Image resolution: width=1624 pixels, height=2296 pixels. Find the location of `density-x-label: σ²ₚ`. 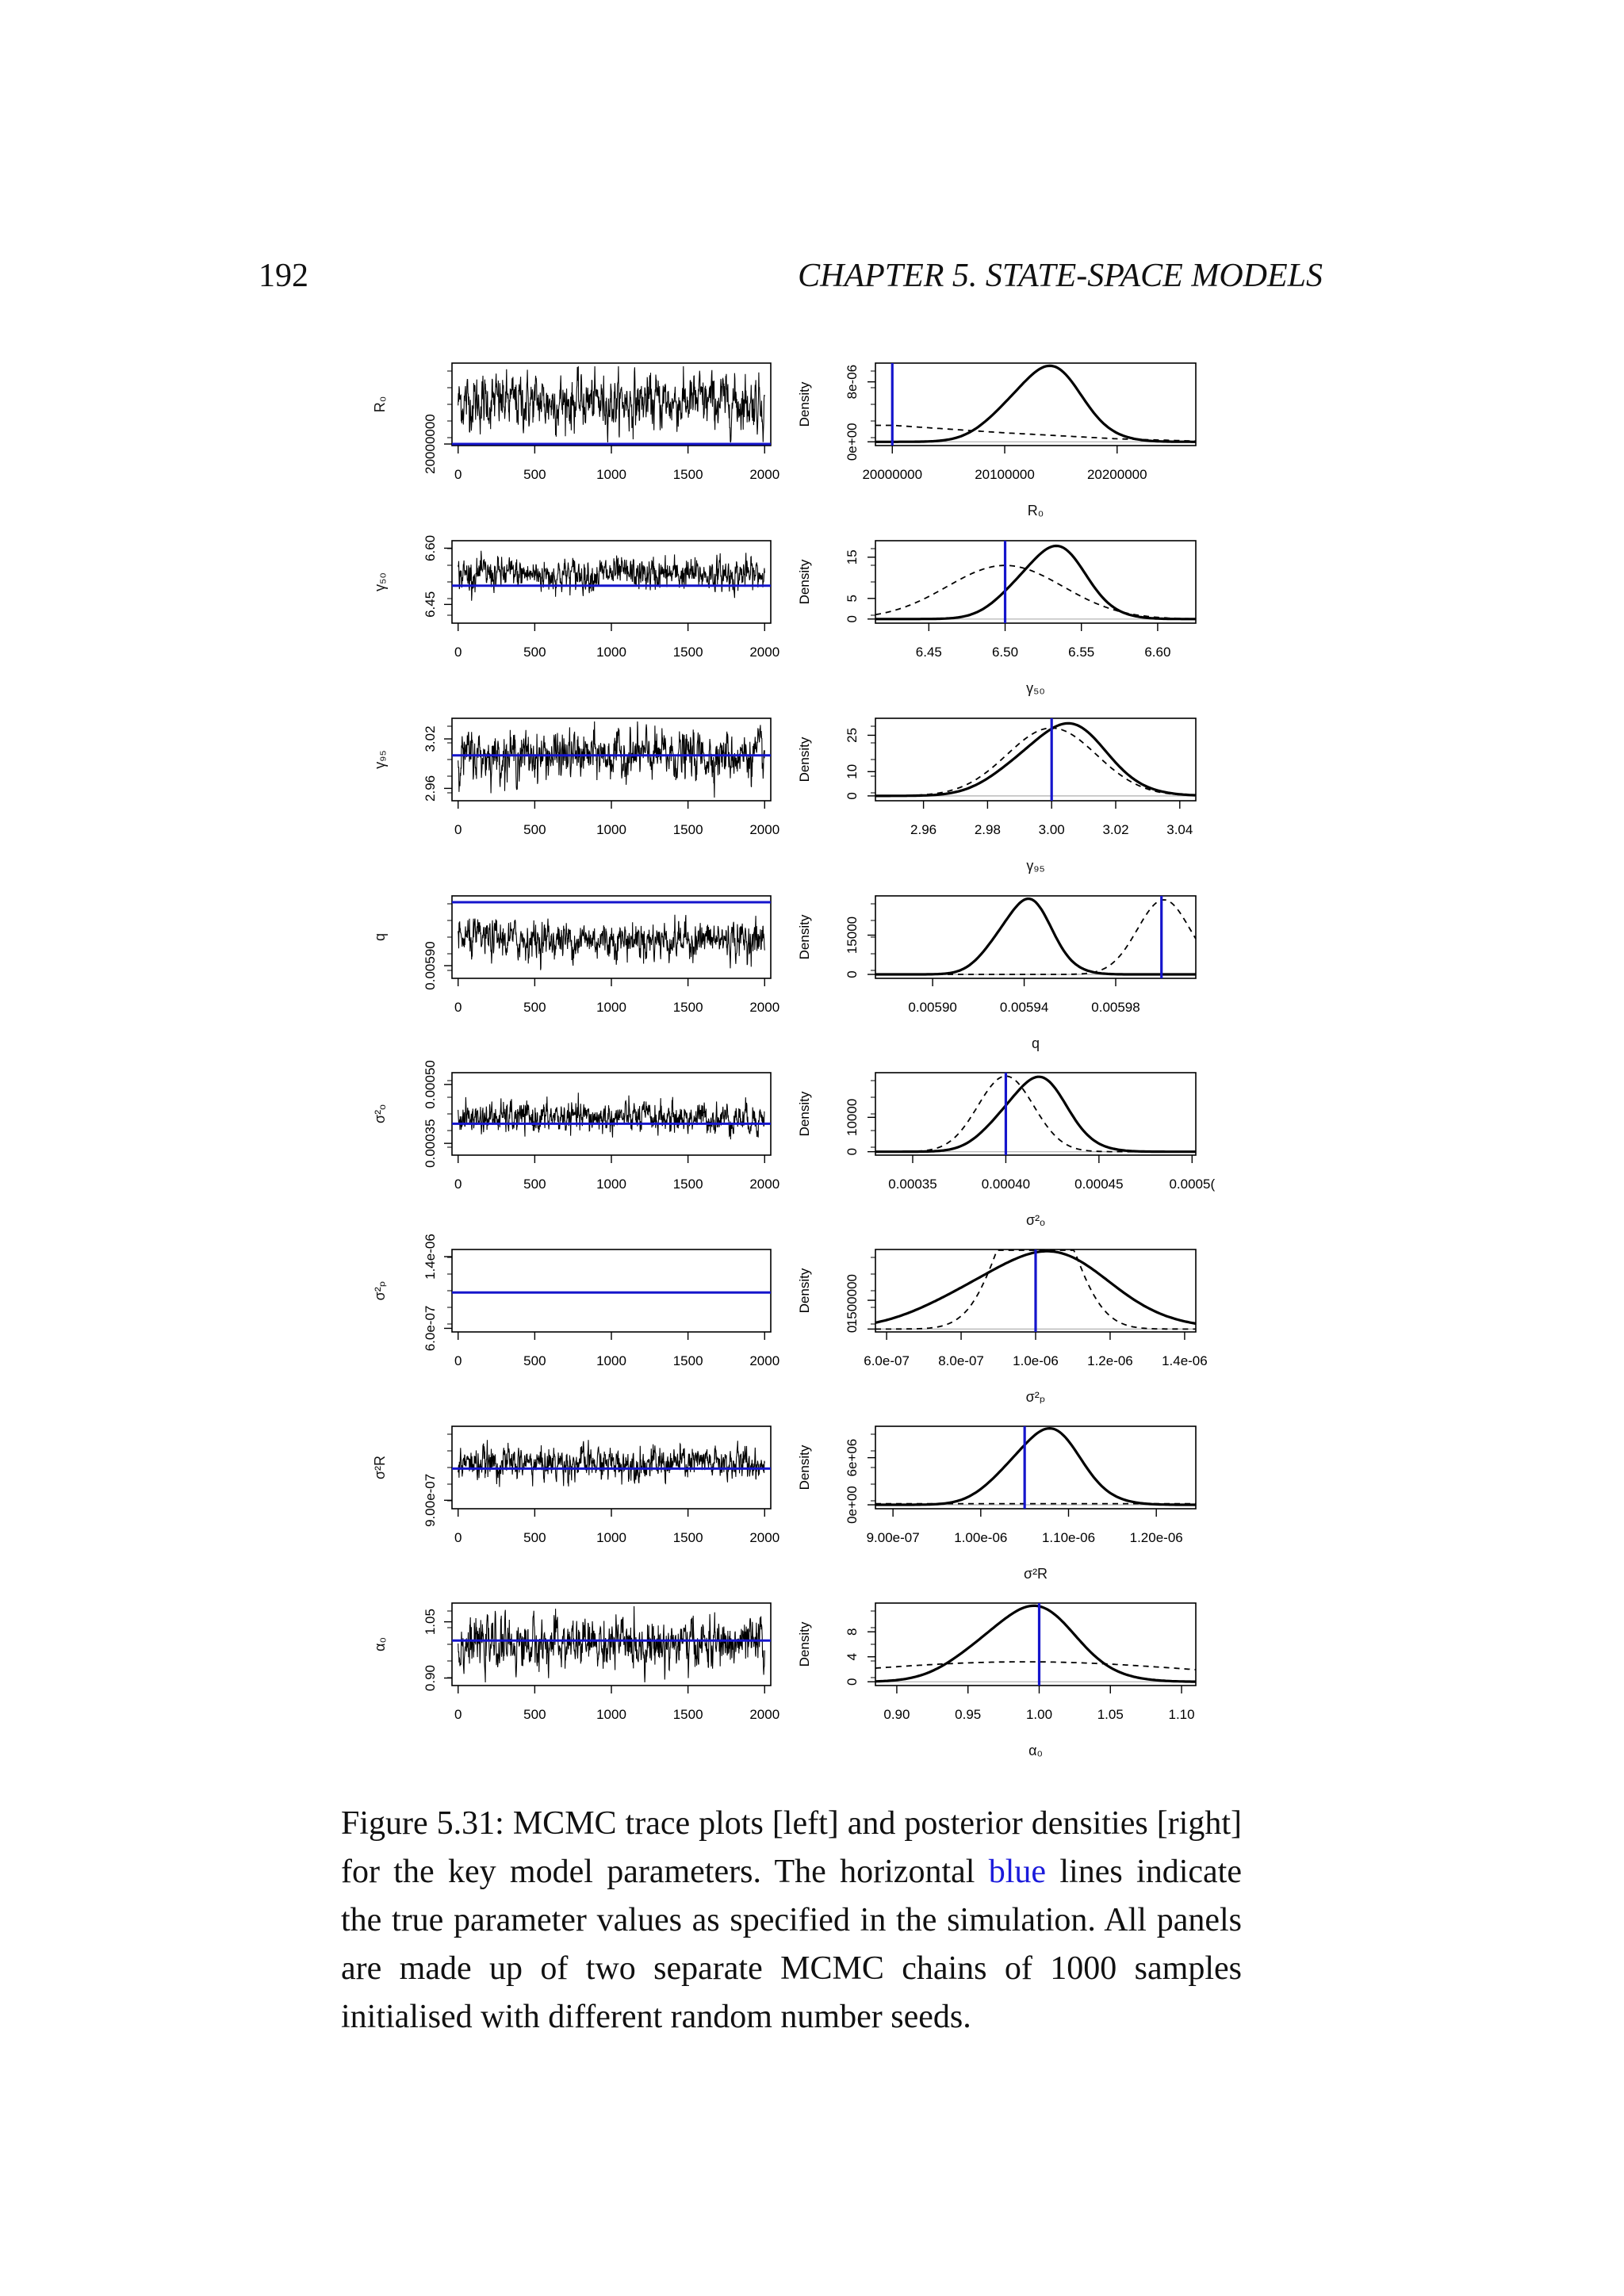

density-x-label: σ²ₚ is located at coordinates (1036, 1397).